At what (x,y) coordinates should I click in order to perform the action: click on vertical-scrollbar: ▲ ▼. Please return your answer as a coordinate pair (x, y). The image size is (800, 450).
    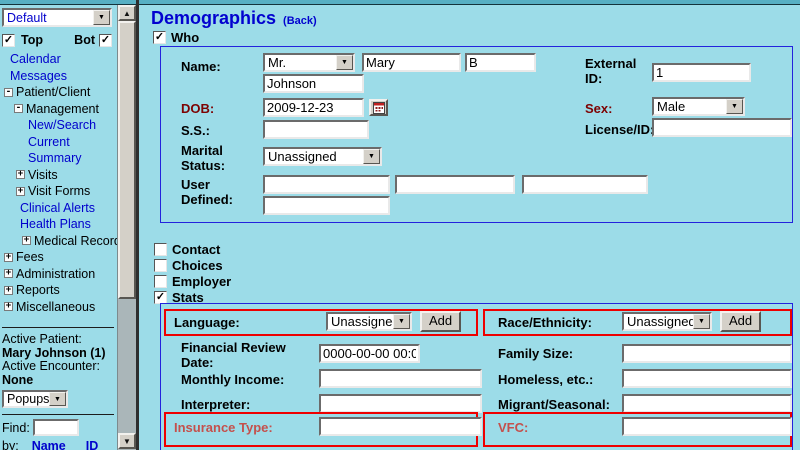
    Looking at the image, I should click on (126, 227).